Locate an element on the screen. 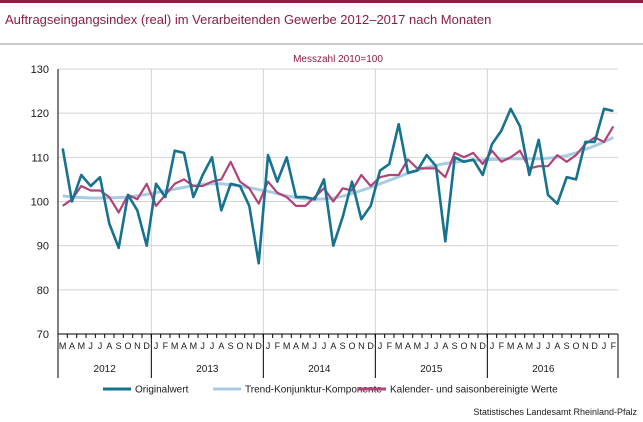  source-note: Statistisches Landesamt Rheinland-Pfalz is located at coordinates (555, 412).